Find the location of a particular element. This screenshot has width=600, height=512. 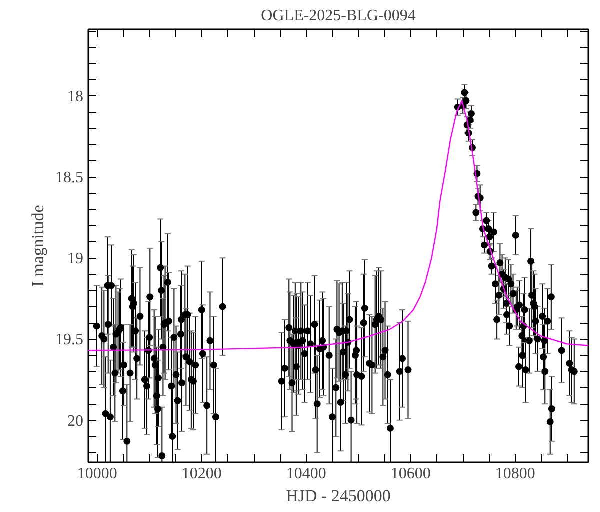

y-tick-label: 19 is located at coordinates (76, 259).